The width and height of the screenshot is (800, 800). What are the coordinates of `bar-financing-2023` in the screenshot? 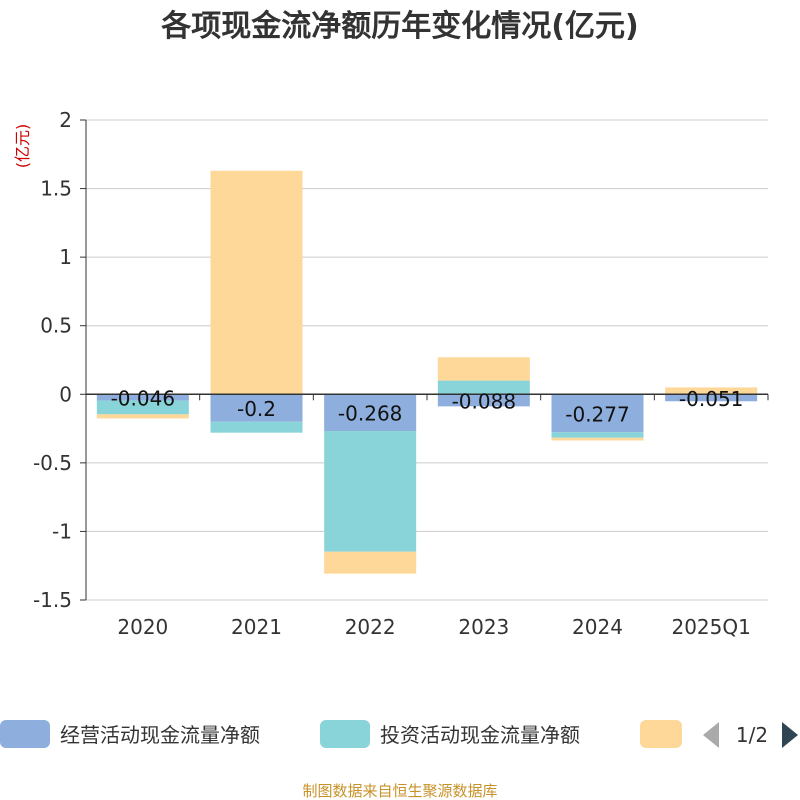 It's located at (483, 369).